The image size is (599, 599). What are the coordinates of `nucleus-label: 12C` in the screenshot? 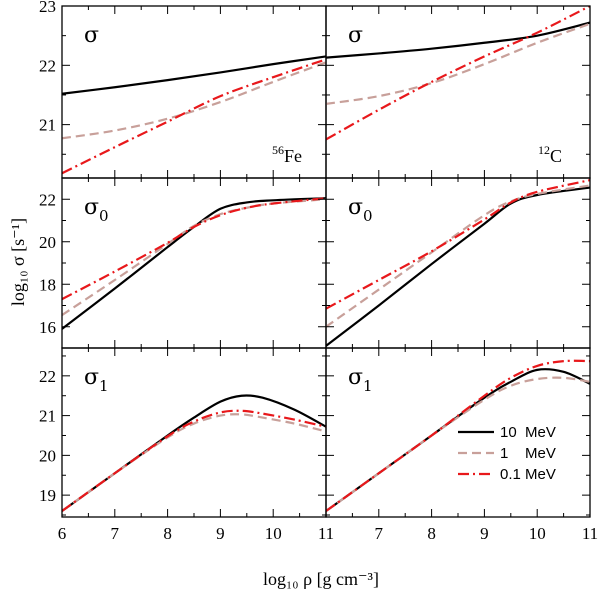 It's located at (550, 154).